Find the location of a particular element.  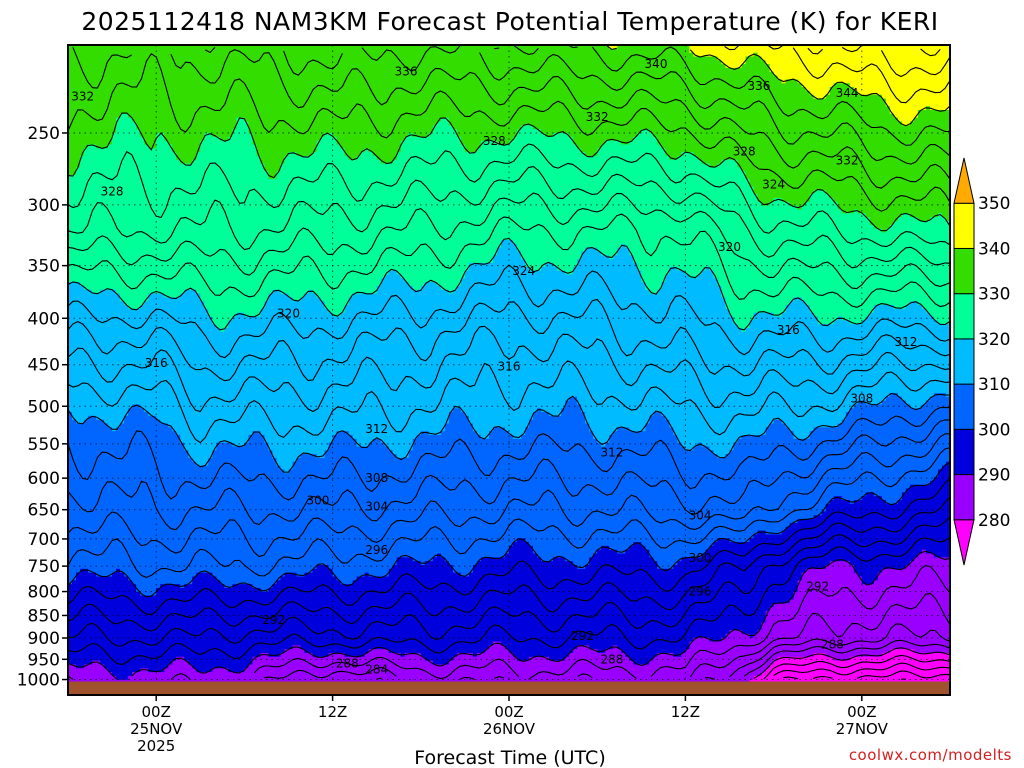

colorbar: 280 290 300 310 320 330 340 350 is located at coordinates (981, 361).